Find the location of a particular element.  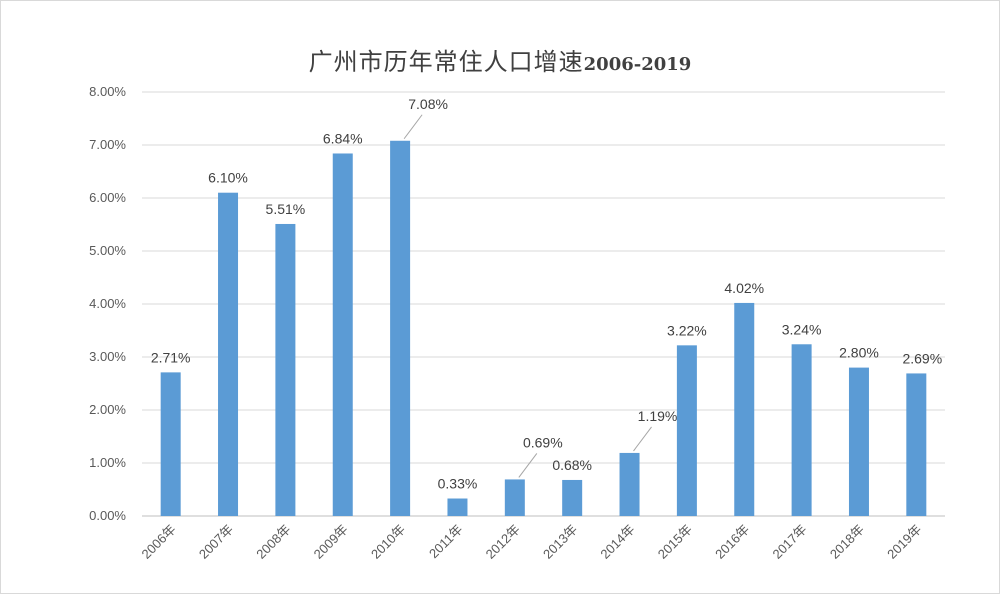

data-label: 0.33% is located at coordinates (458, 484).